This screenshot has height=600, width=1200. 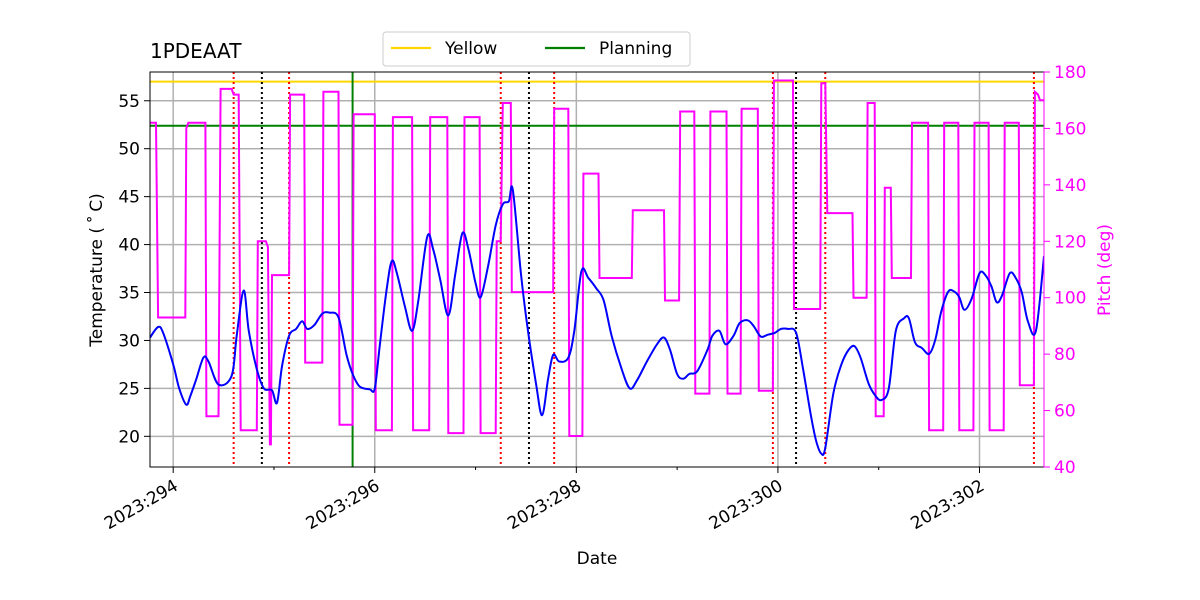 I want to click on y2-tick-label: 140, so click(x=1070, y=186).